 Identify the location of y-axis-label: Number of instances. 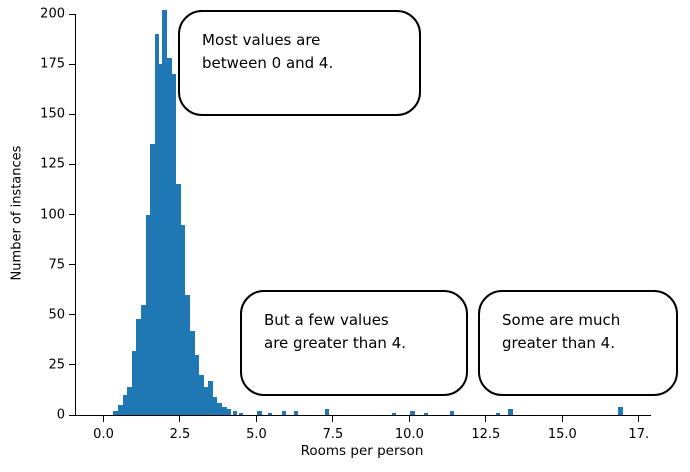
(17, 213).